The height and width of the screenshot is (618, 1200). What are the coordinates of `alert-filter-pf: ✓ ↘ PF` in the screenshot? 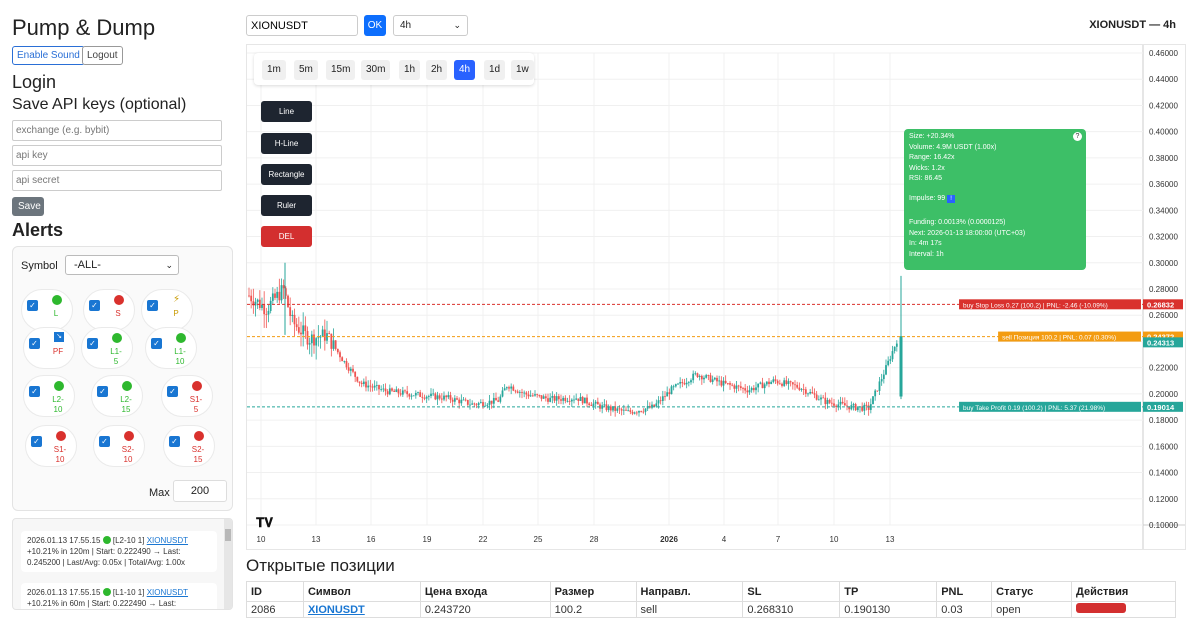 It's located at (49, 348).